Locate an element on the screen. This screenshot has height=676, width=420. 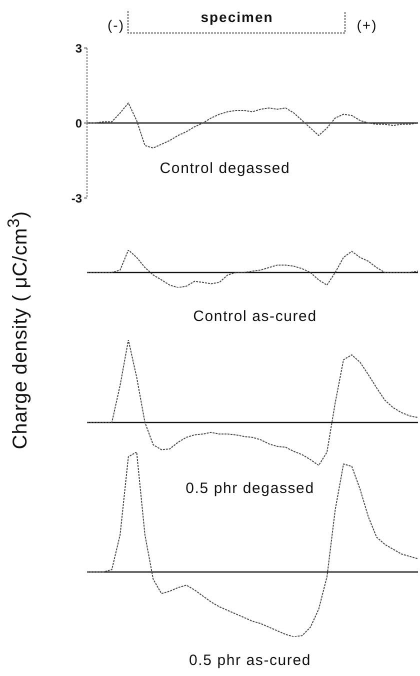
text: specimen is located at coordinates (237, 17).